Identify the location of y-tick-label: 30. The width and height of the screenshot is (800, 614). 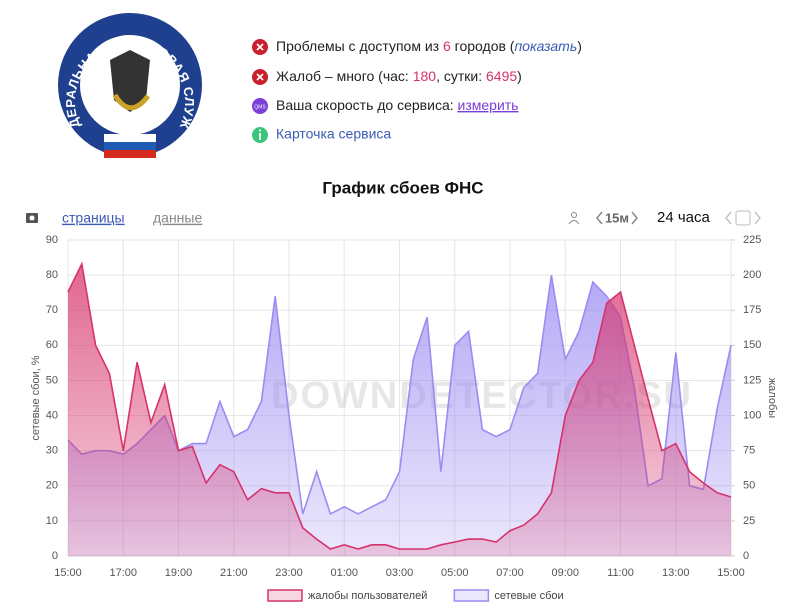
(52, 451).